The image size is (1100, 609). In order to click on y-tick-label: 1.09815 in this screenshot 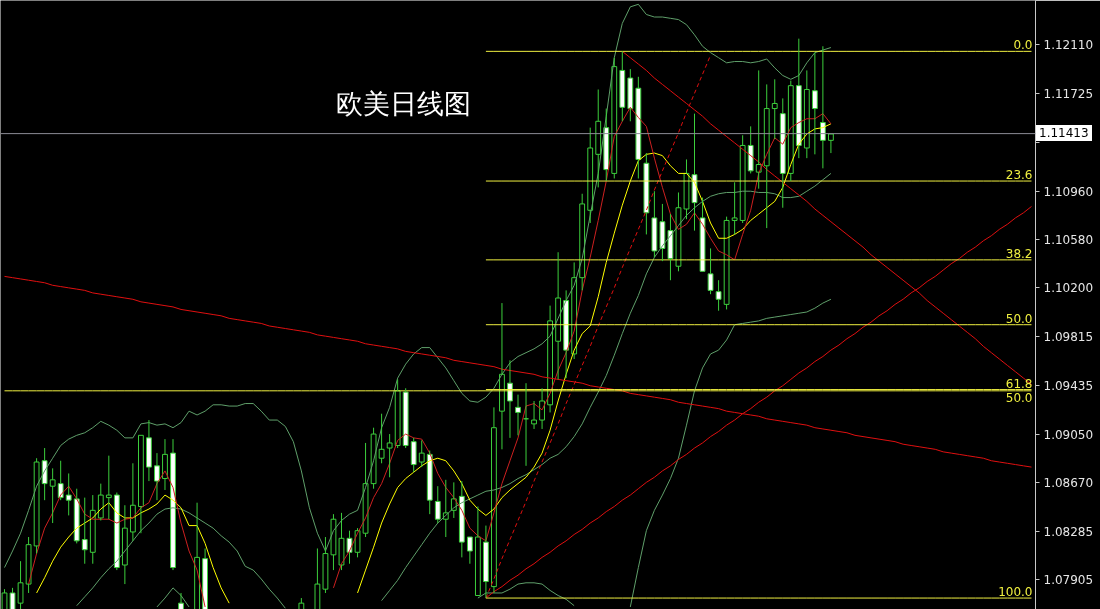, I will do `click(1068, 337)`.